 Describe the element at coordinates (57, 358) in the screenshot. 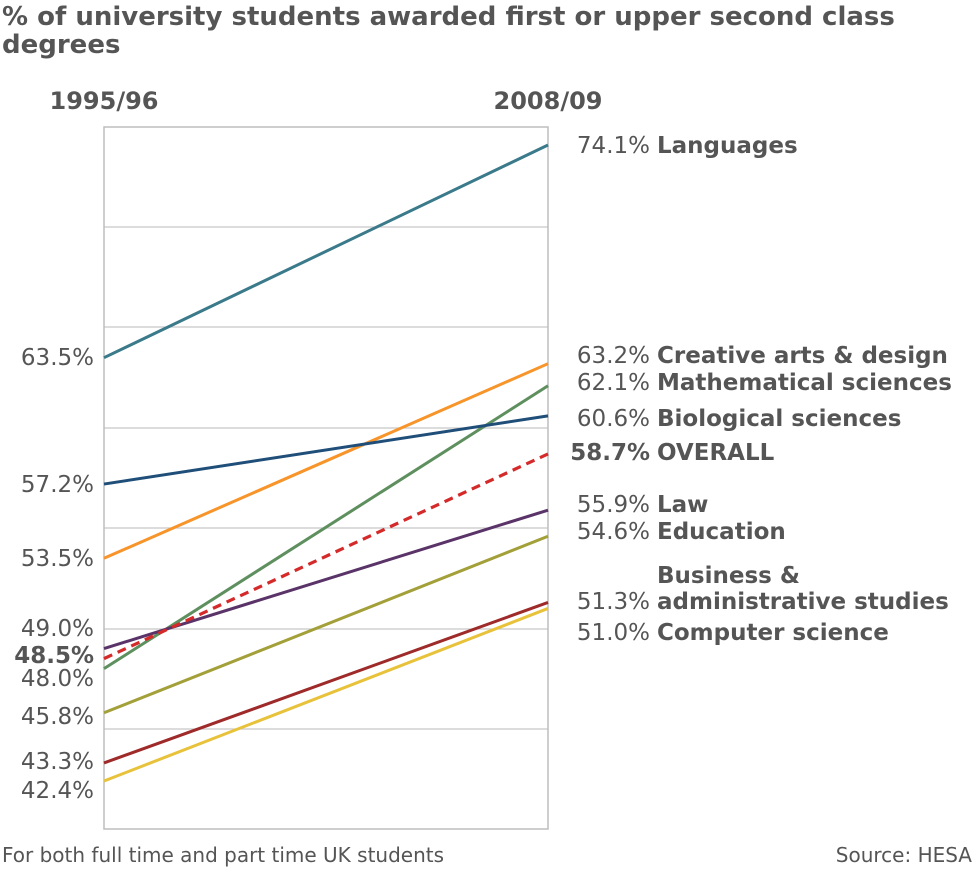

I see `left-value-languages: 63.5%` at that location.